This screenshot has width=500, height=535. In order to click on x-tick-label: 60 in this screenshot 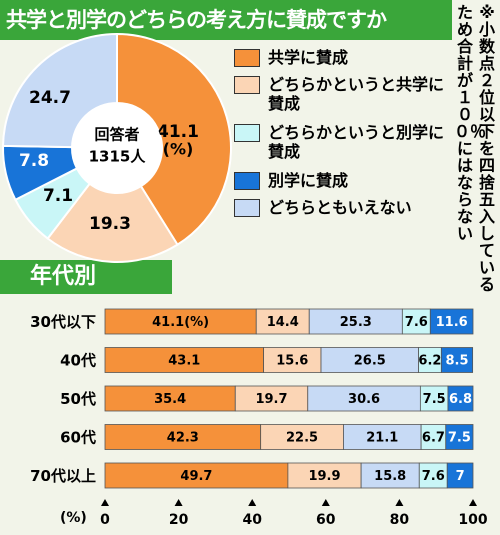, I will do `click(326, 520)`.